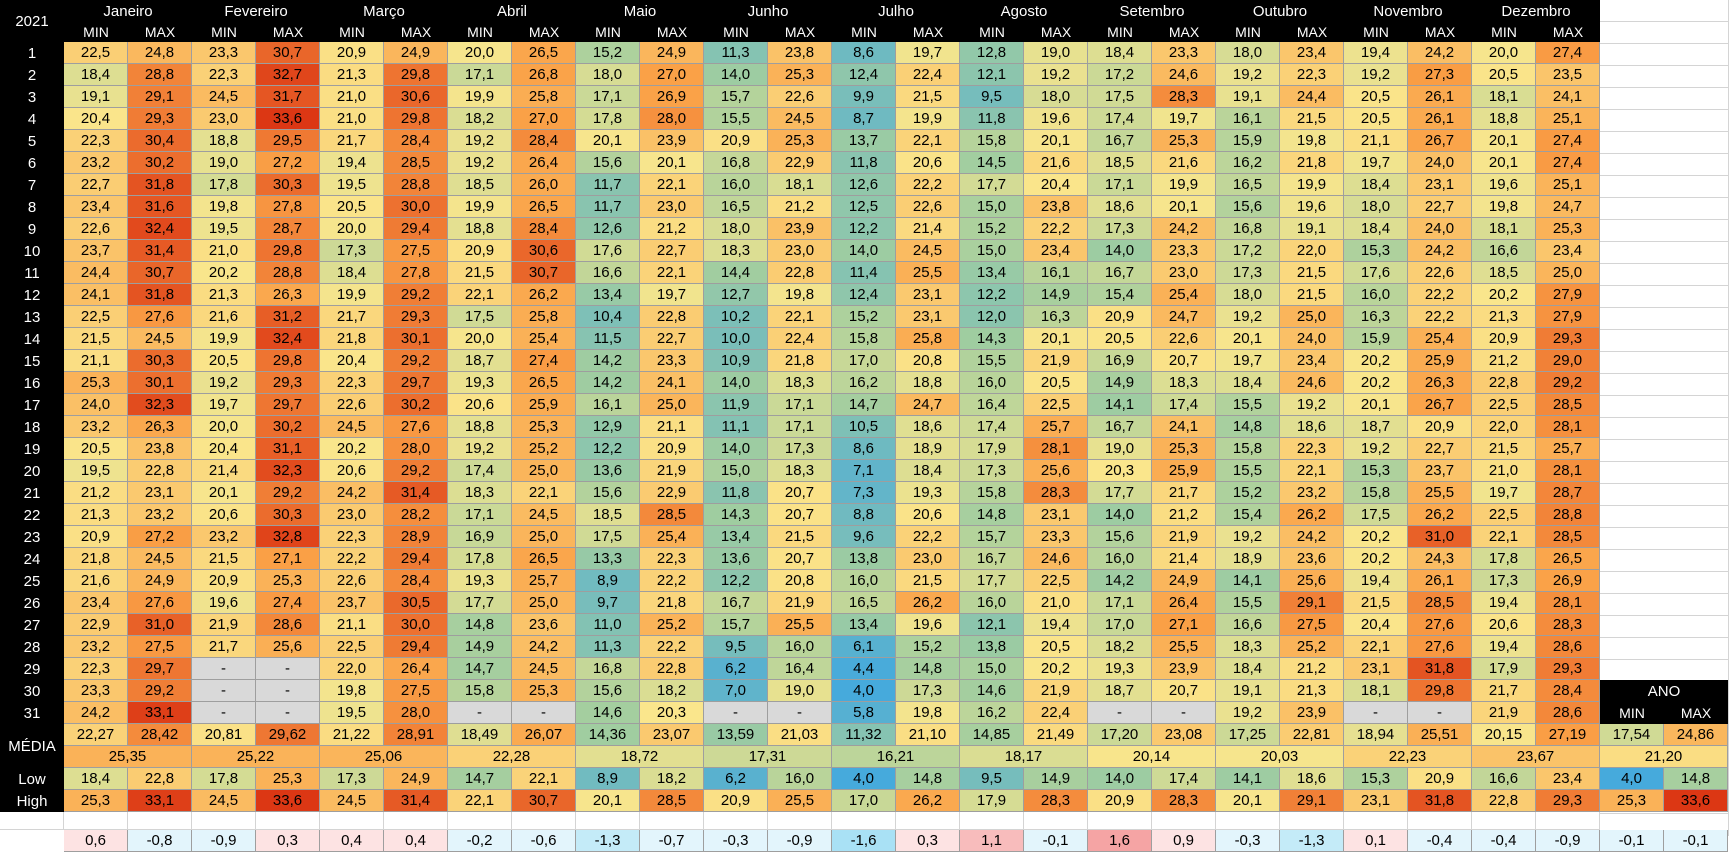 This screenshot has height=852, width=1729. I want to click on temperature-cell: 18,4, so click(1376, 185).